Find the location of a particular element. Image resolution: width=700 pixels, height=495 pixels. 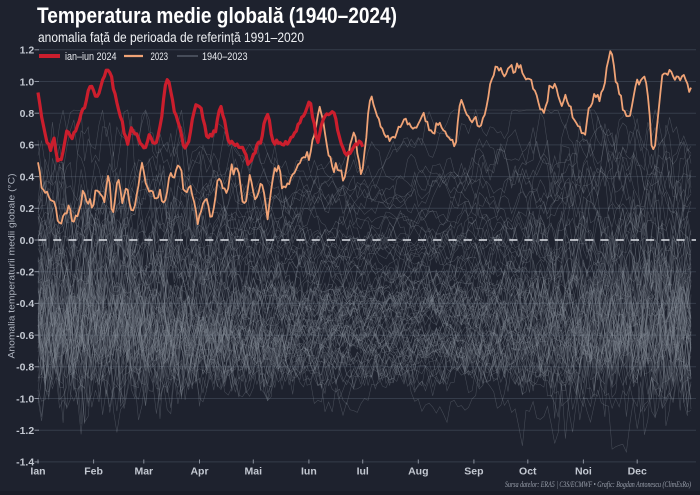

svg-text: 0.8 is located at coordinates (27, 114).